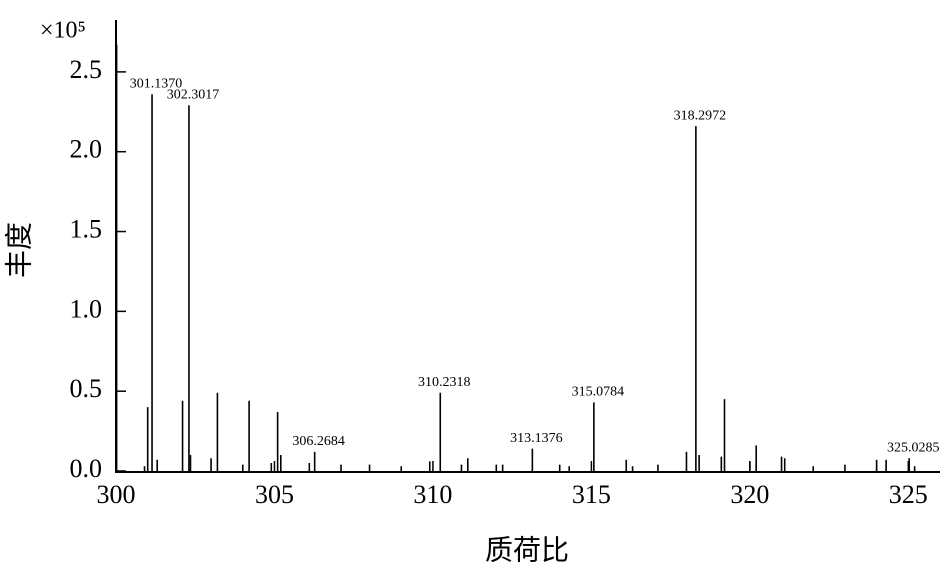 This screenshot has height=580, width=947. Describe the element at coordinates (432, 494) in the screenshot. I see `x-tick-label: 310` at that location.